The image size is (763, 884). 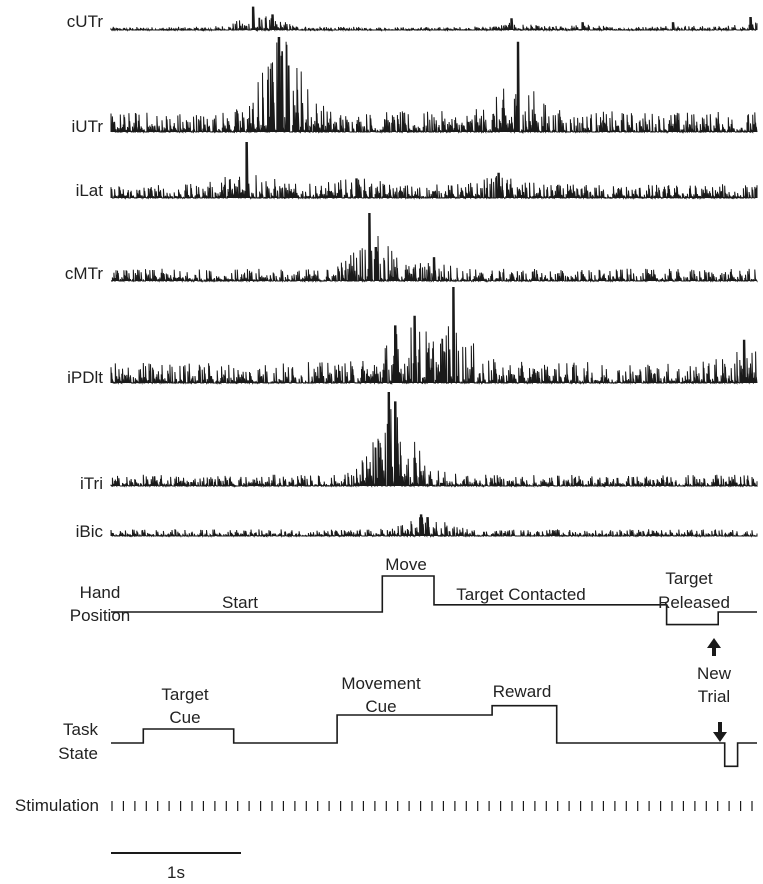 What do you see at coordinates (84, 273) in the screenshot?
I see `channel-label-cMTr: cMTr` at bounding box center [84, 273].